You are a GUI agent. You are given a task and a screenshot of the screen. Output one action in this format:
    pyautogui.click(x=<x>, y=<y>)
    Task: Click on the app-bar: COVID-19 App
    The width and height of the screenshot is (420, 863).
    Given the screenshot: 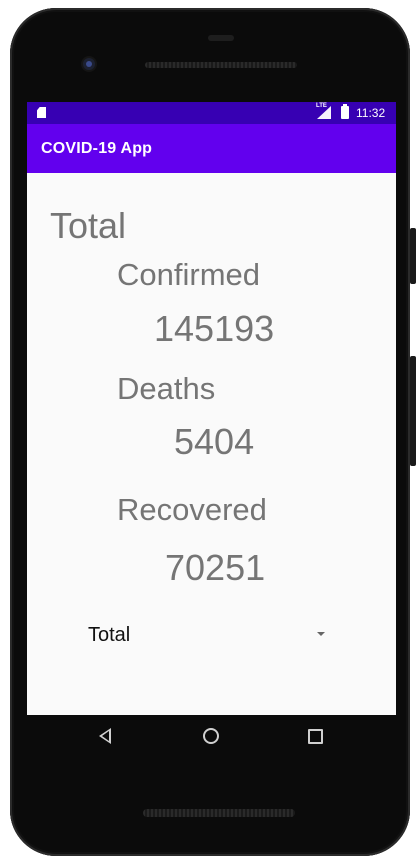 What is the action you would take?
    pyautogui.click(x=211, y=148)
    